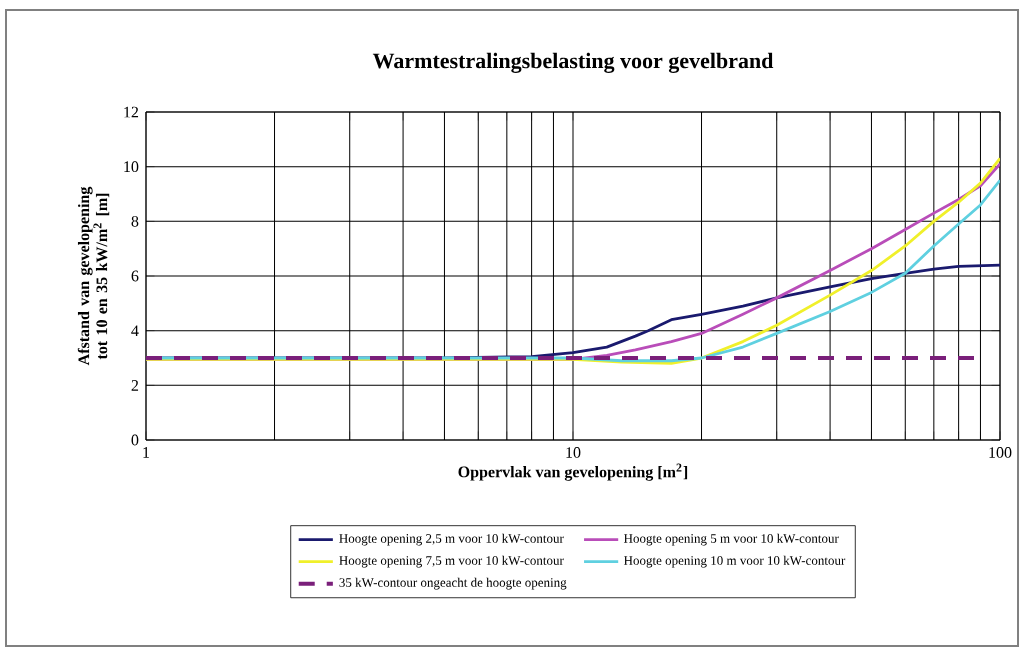 The image size is (1022, 654). Describe the element at coordinates (135, 276) in the screenshot. I see `y-tick-label: 6` at that location.